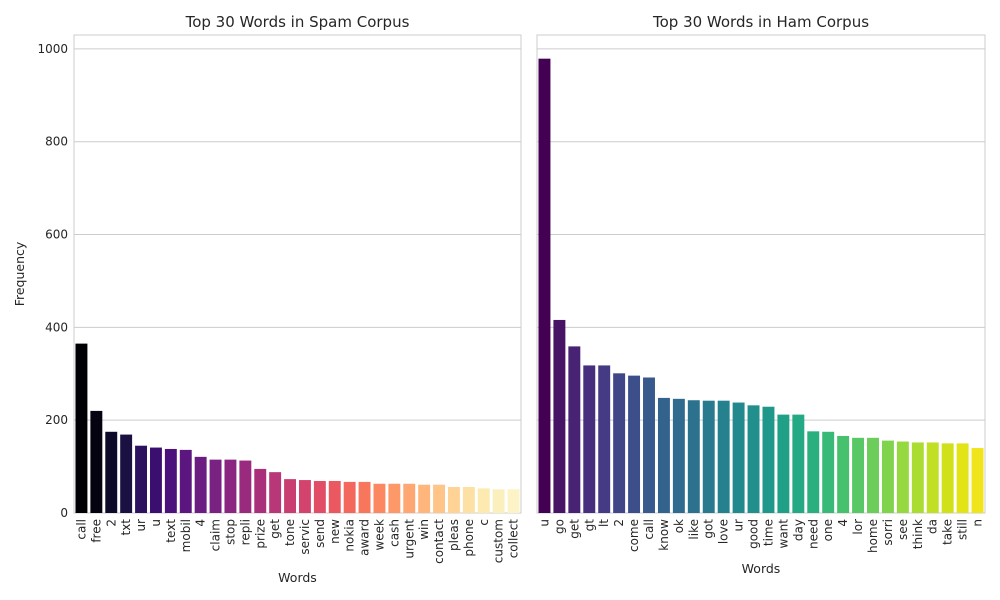 This screenshot has width=1000, height=600. Describe the element at coordinates (96, 461) in the screenshot. I see `spam-bar-free` at that location.